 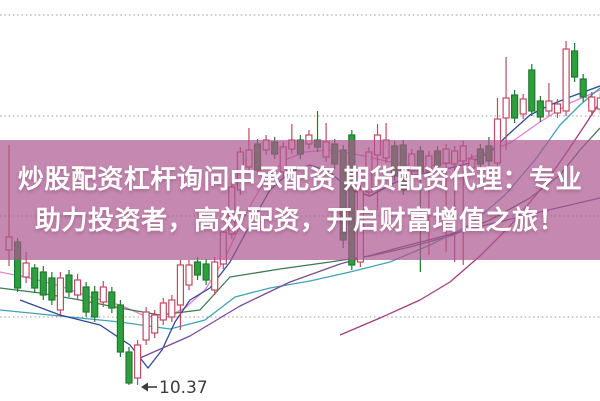 I want to click on low-price-annotation: 10.37, so click(x=174, y=388).